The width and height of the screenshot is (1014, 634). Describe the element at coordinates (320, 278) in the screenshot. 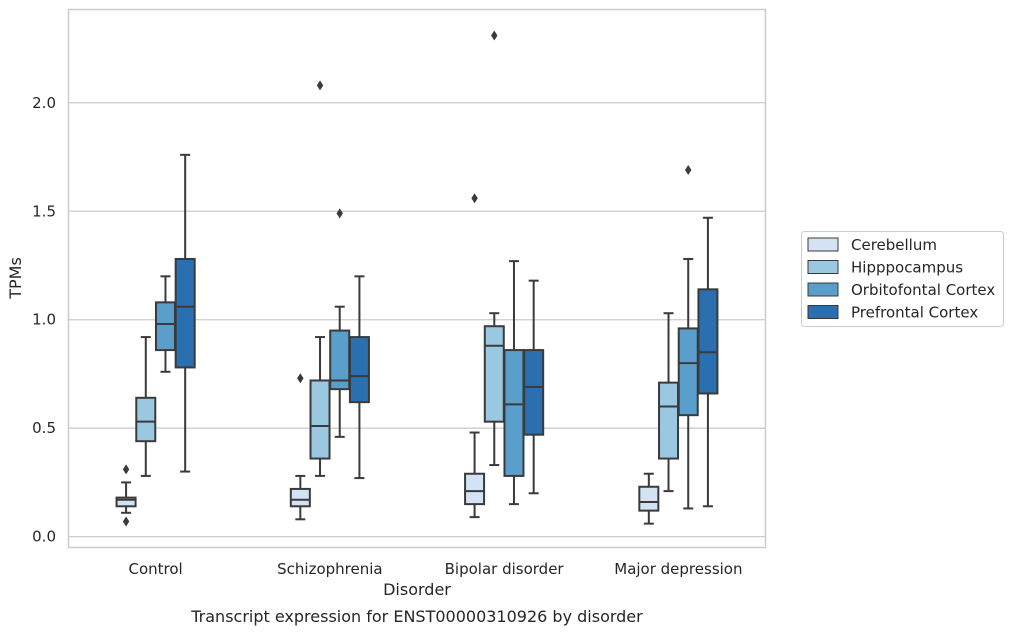

I see `box-hipppocampus-schizophrenia` at that location.